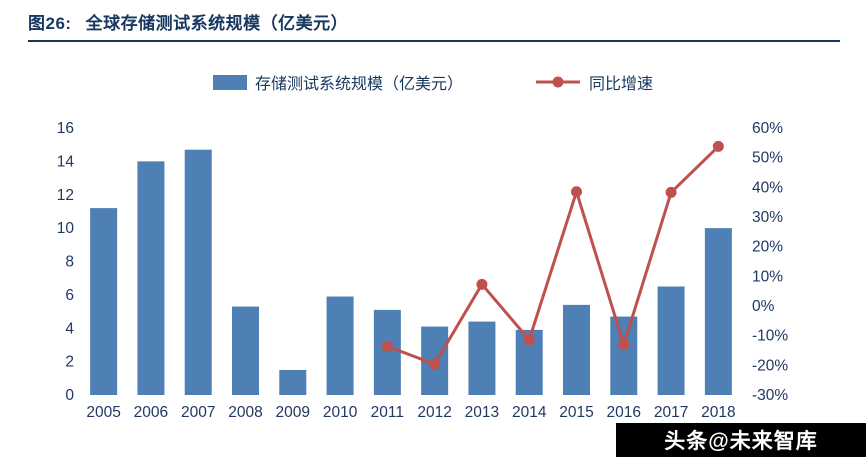 Image resolution: width=866 pixels, height=457 pixels. Describe the element at coordinates (69, 262) in the screenshot. I see `left-axis-tick: 8` at that location.